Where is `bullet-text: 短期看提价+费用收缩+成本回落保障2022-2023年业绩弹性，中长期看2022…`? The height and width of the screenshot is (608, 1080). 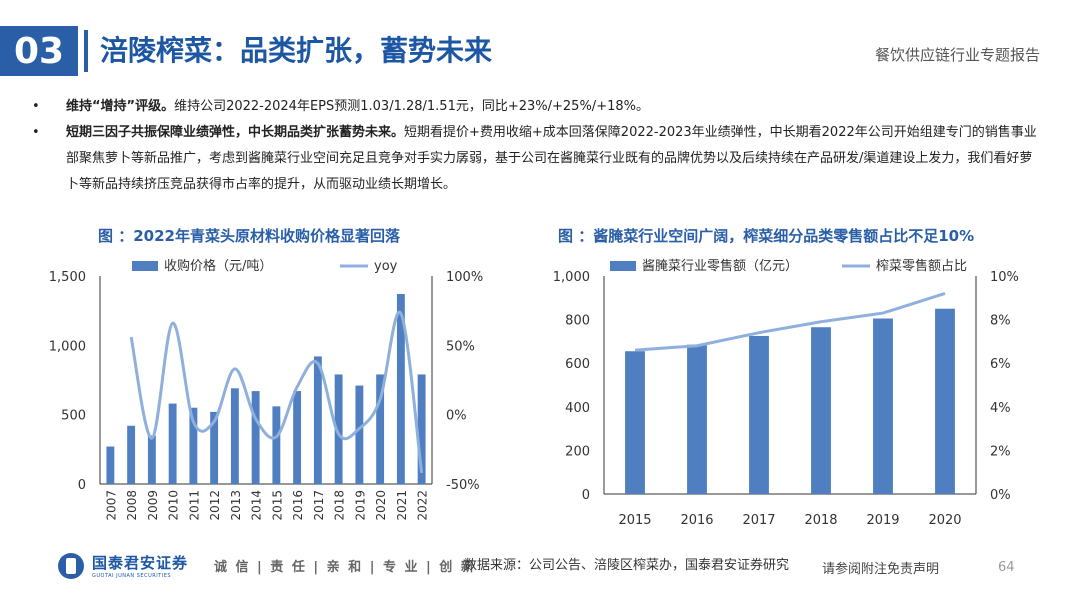 bullet-text: 短期看提价+费用收缩+成本回落保障2022-2023年业绩弹性，中长期看2022… is located at coordinates (551, 158).